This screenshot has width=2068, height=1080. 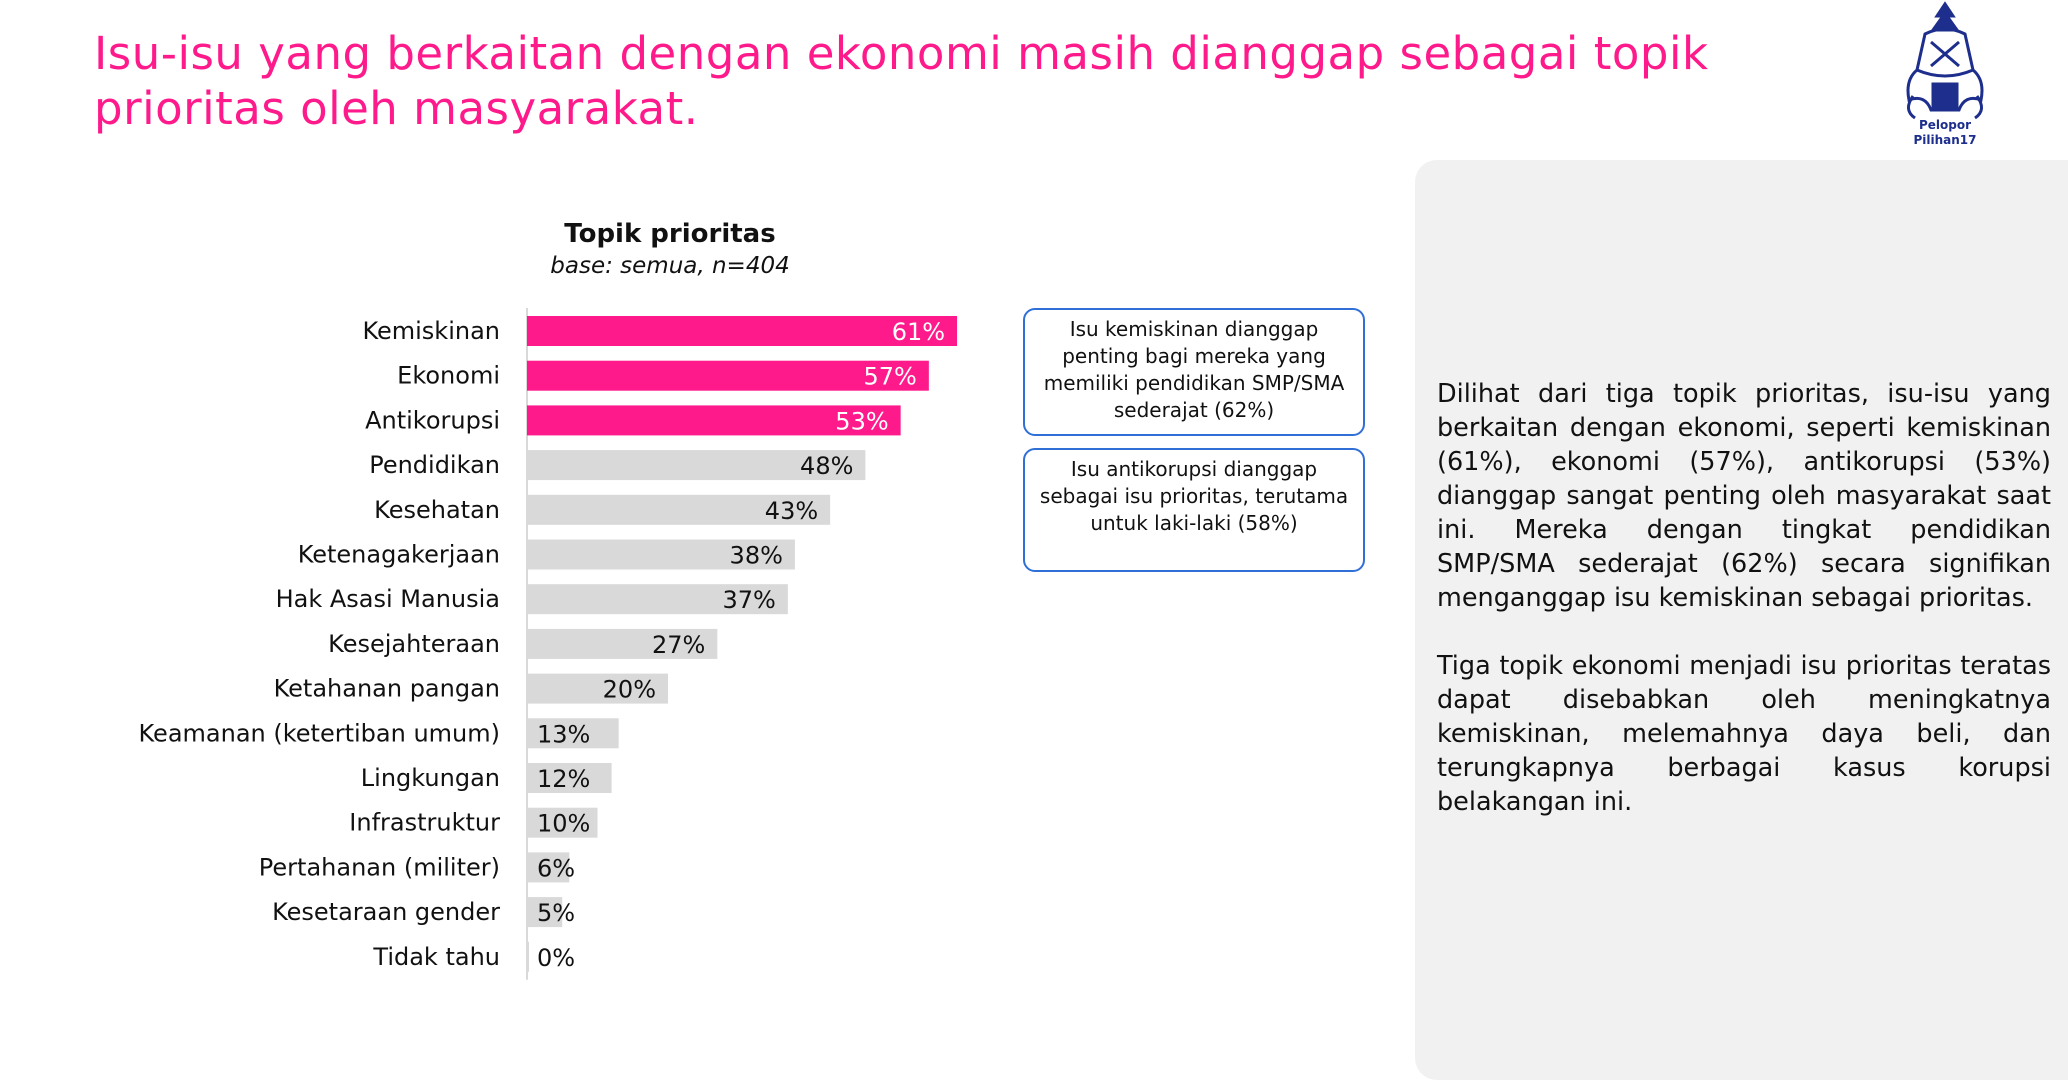 What do you see at coordinates (1945, 60) in the screenshot?
I see `logo-emblem-icon` at bounding box center [1945, 60].